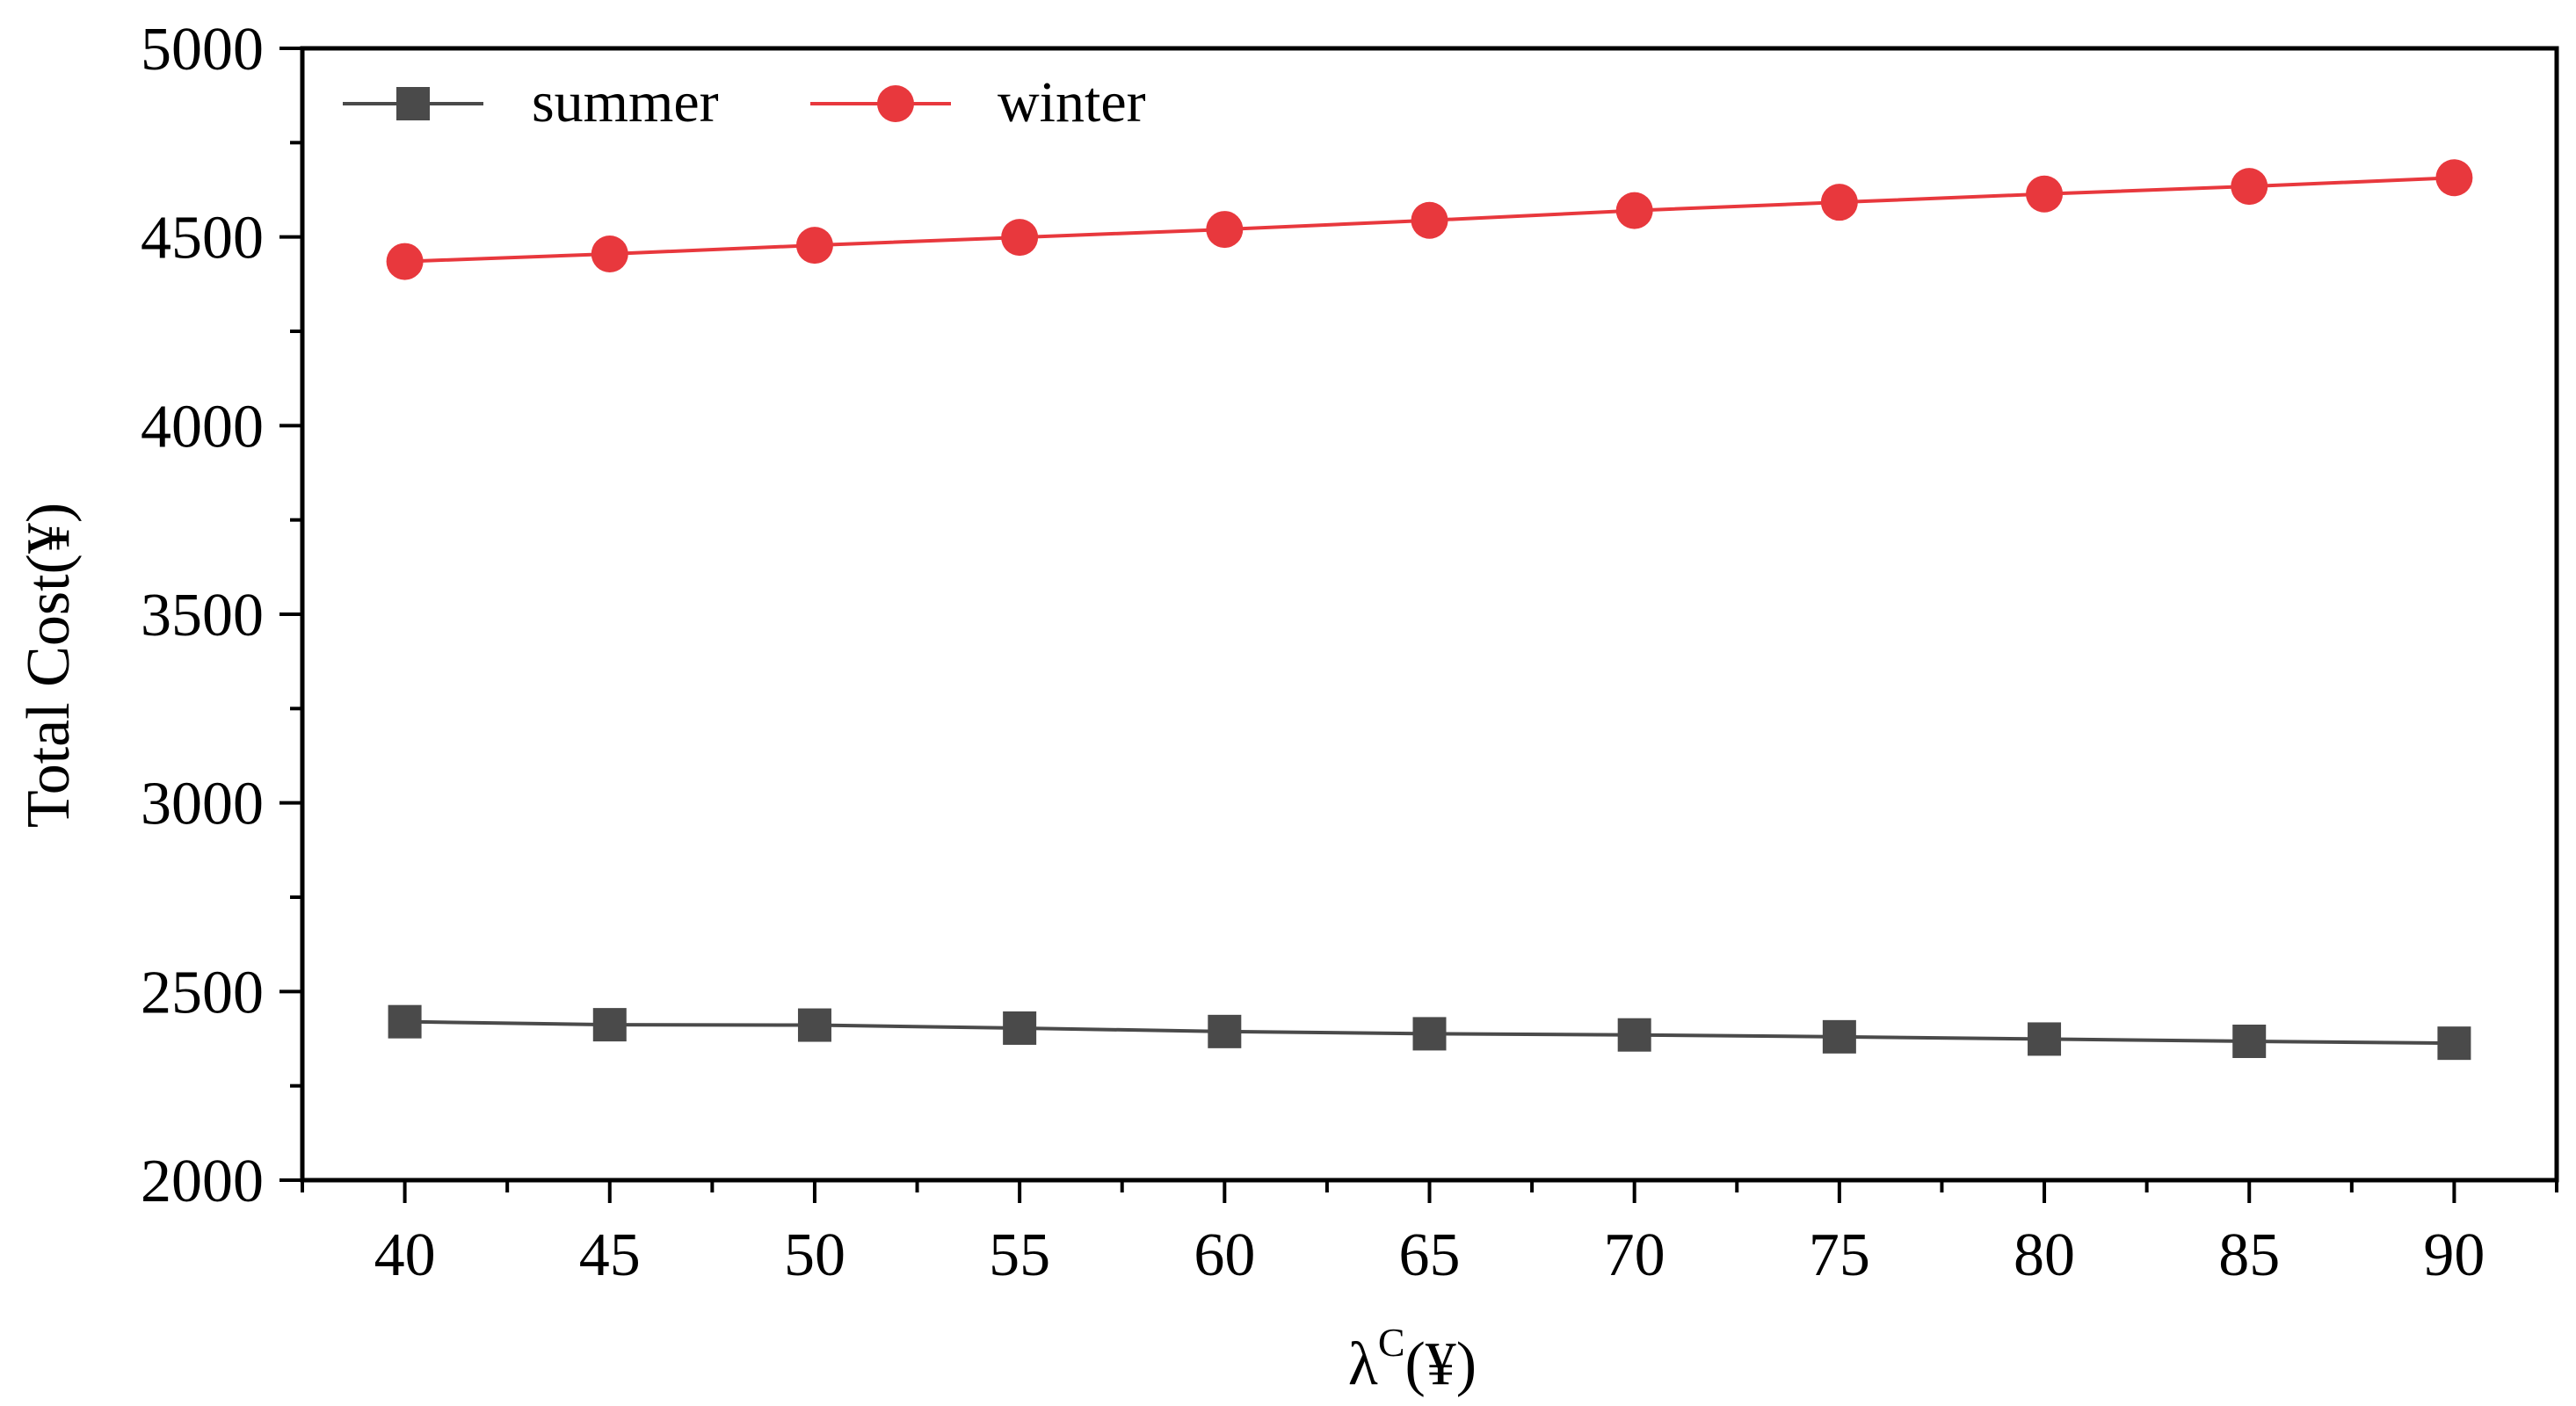  I want to click on x-tick-label-40: 40, so click(405, 1255).